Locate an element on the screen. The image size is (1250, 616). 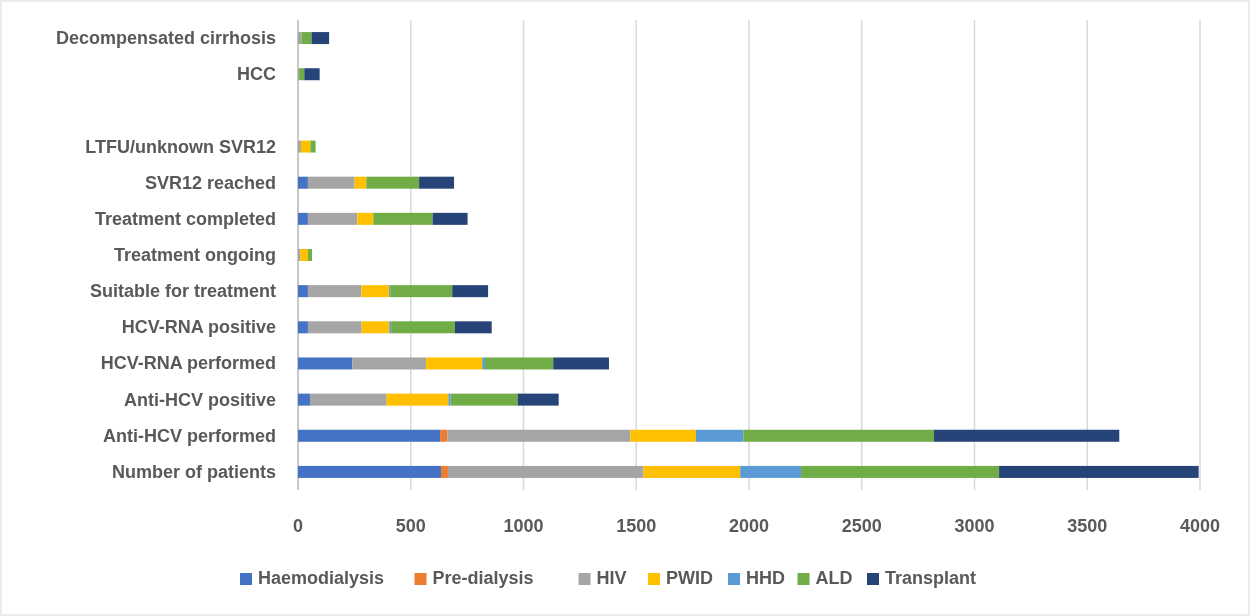
y-tick-label: Anti-HCV performed is located at coordinates (189, 435).